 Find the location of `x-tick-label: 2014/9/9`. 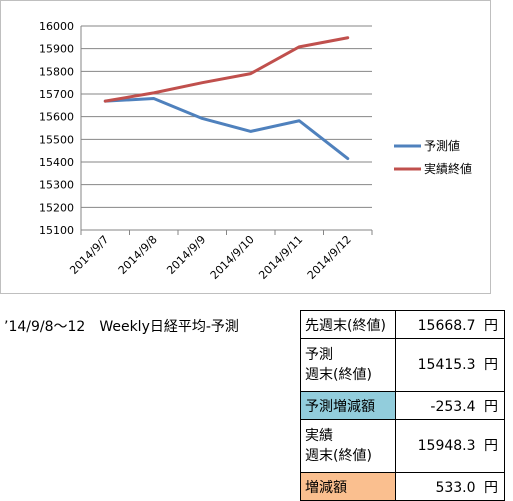

x-tick-label: 2014/9/9 is located at coordinates (186, 255).